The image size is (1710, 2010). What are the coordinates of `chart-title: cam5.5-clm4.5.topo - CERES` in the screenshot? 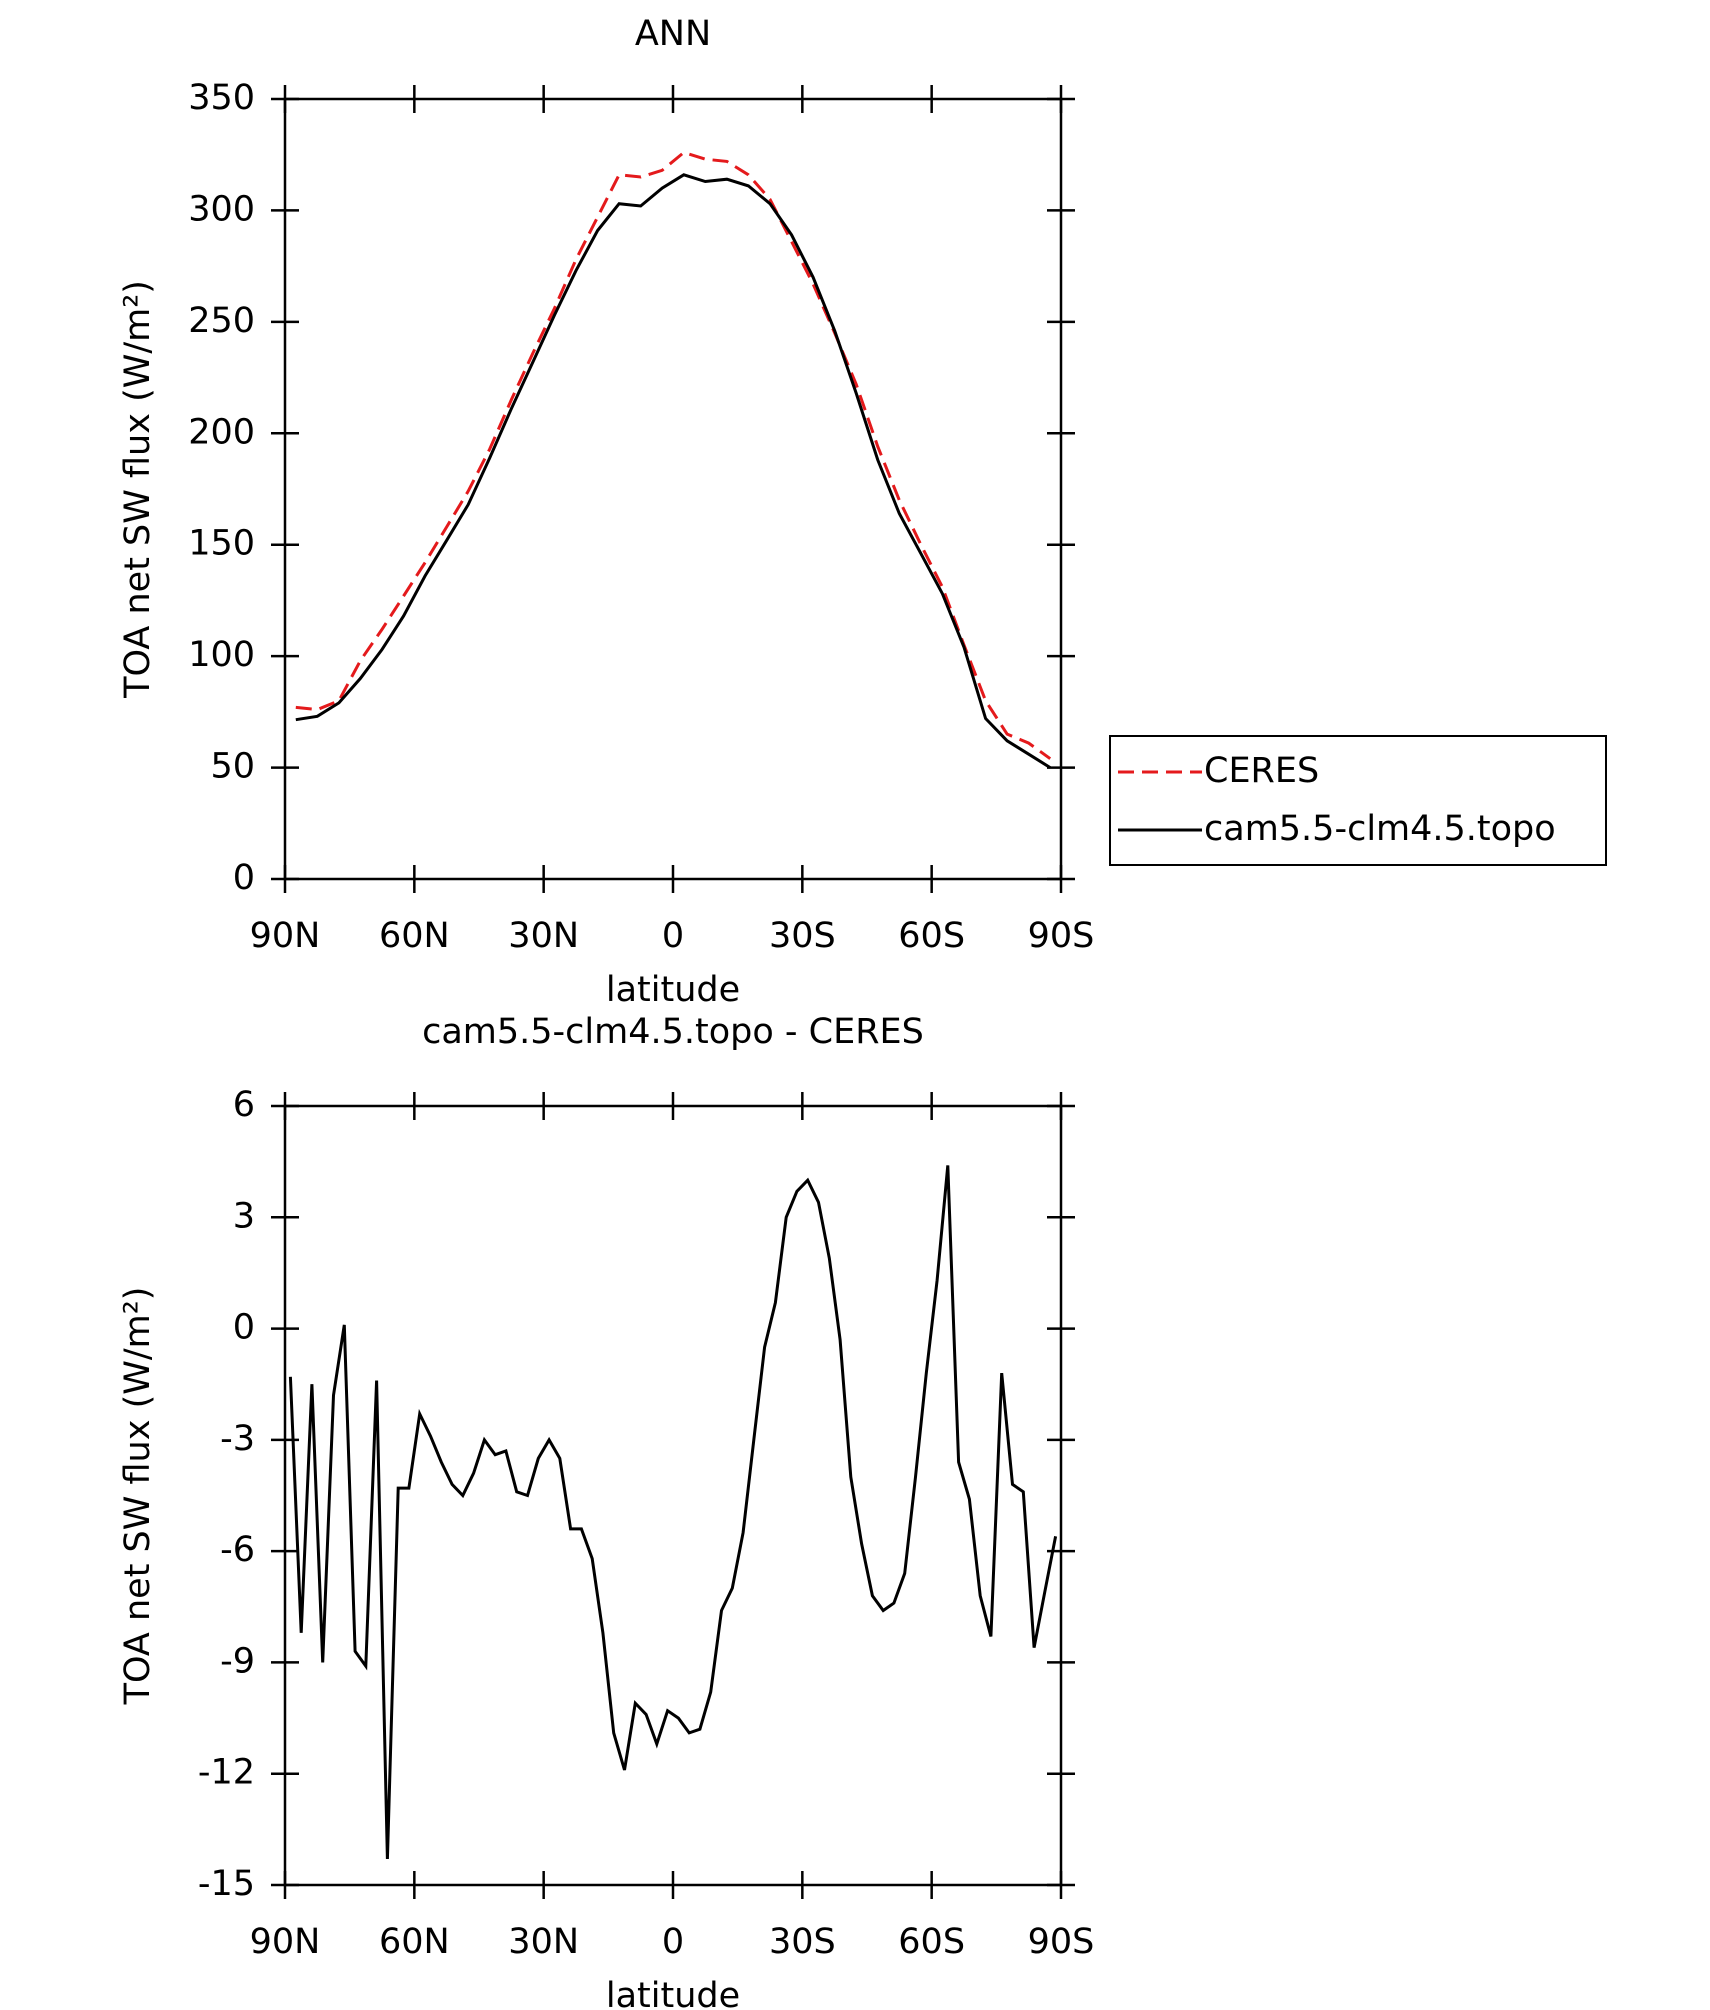 It's located at (673, 1032).